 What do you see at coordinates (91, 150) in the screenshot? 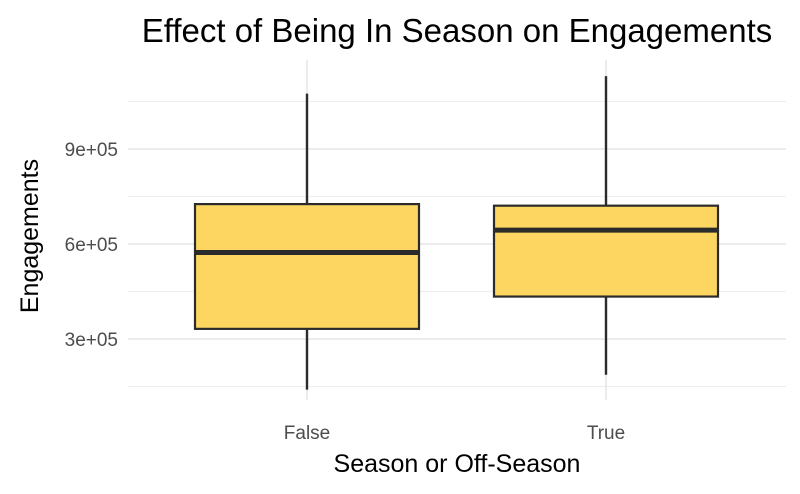
I see `y-tick-label: 9e+05` at bounding box center [91, 150].